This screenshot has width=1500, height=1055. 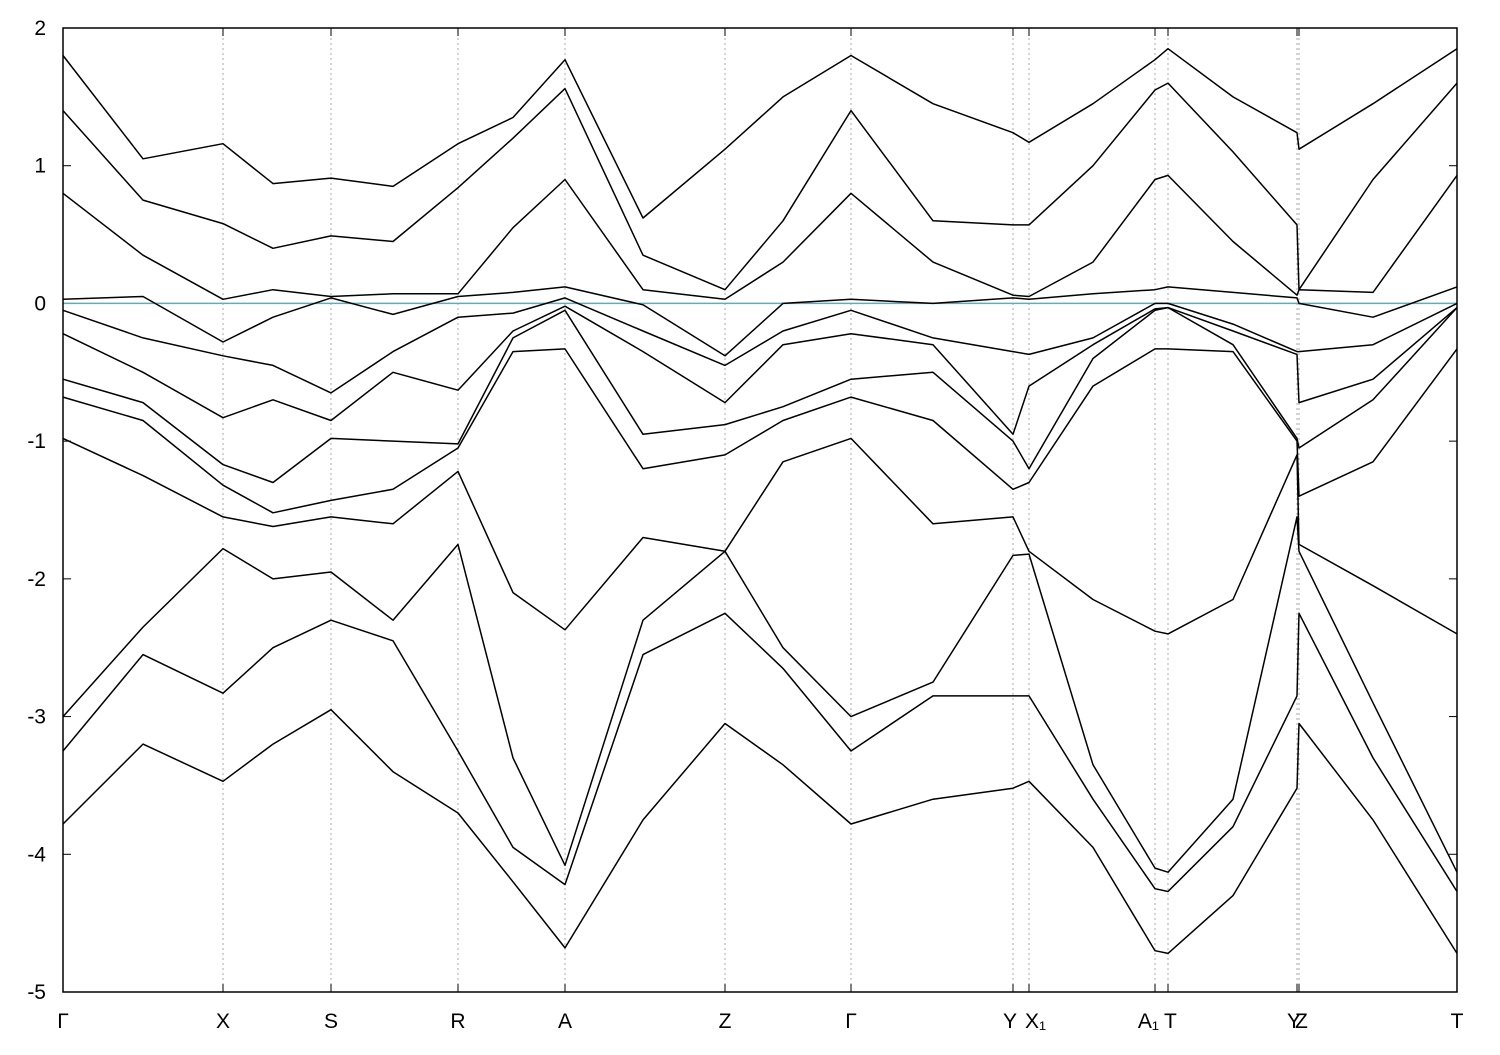 What do you see at coordinates (36, 579) in the screenshot?
I see `y-tick-label: -2` at bounding box center [36, 579].